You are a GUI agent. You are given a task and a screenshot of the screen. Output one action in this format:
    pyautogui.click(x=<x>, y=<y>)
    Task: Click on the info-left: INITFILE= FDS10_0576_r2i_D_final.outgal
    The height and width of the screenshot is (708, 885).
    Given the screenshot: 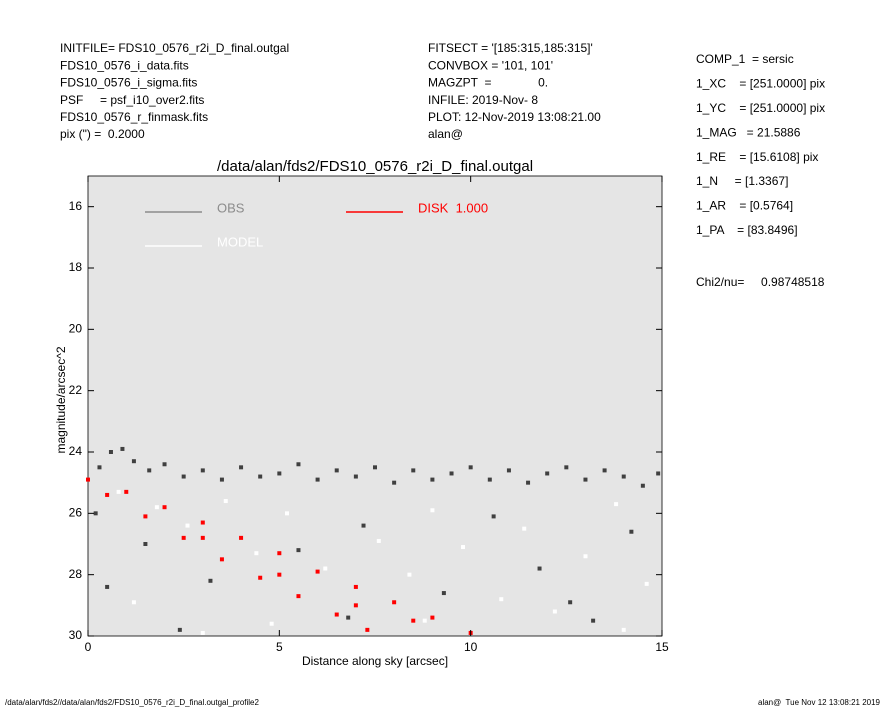 What is the action you would take?
    pyautogui.click(x=174, y=48)
    